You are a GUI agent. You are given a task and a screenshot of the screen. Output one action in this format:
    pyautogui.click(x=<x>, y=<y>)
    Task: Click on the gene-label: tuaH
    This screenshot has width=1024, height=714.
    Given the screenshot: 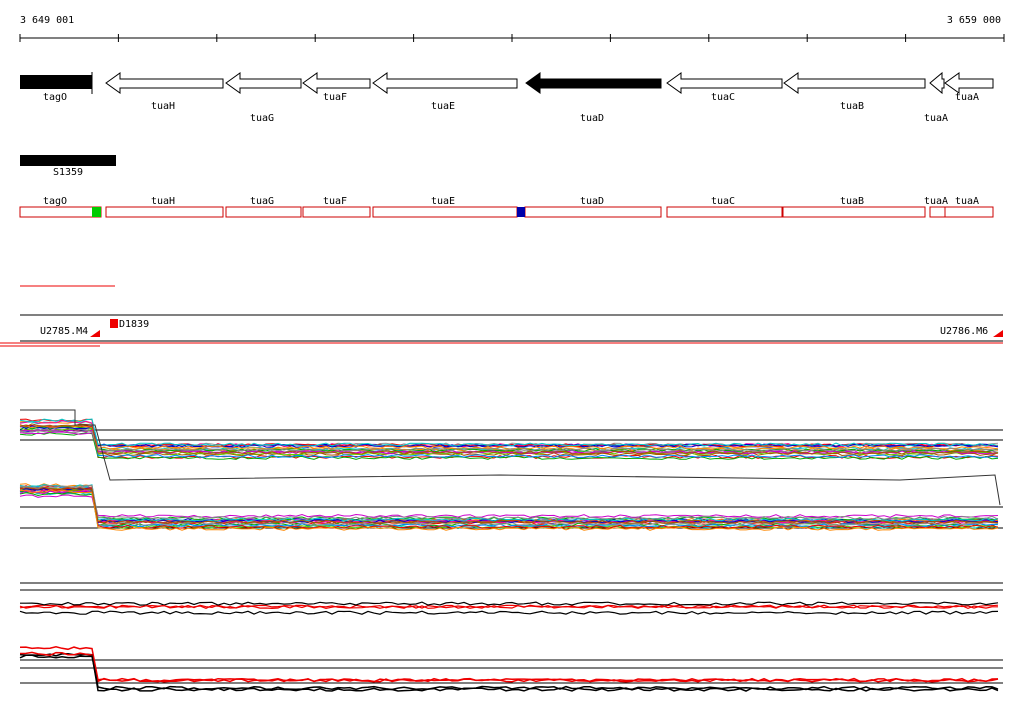 What is the action you would take?
    pyautogui.click(x=163, y=106)
    